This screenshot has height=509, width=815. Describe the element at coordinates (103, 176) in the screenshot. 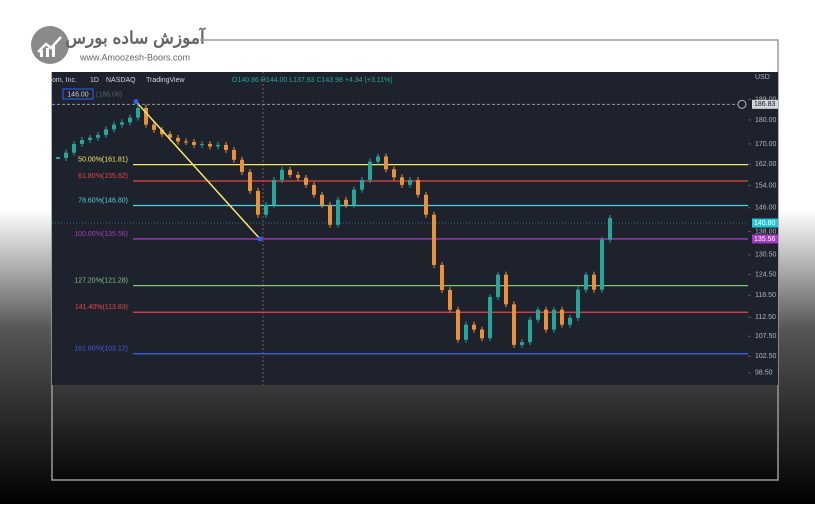

I see `fib-label: 61.80%(155.62)` at that location.